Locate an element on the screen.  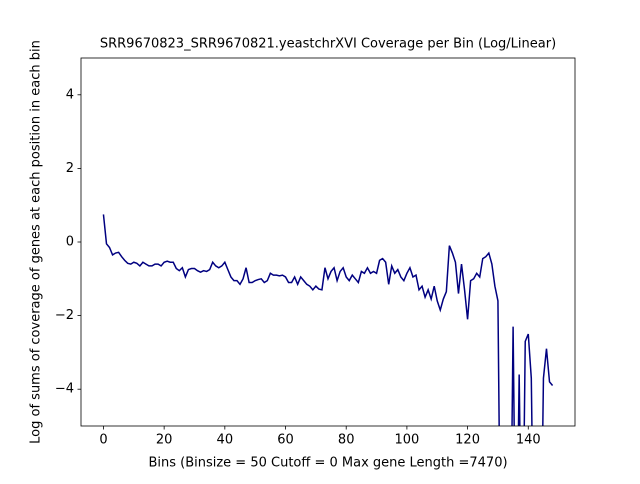
x-tick-label: 80 is located at coordinates (346, 440).